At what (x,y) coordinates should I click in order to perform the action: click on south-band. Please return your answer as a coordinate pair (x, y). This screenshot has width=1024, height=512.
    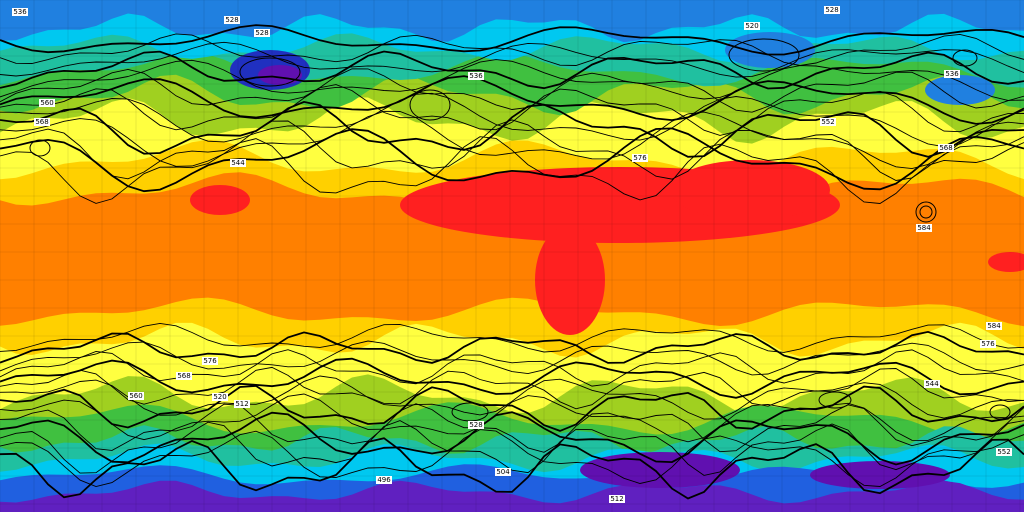
    Looking at the image, I should click on (512, 496).